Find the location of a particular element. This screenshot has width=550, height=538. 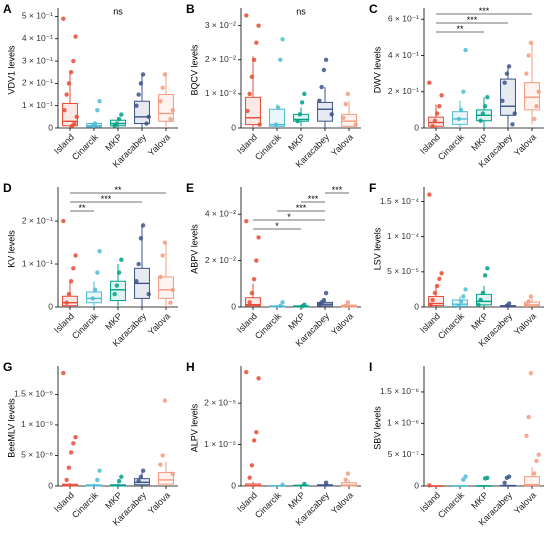

y-tick-label: 1.5 × 10⁻⁵ is located at coordinates (33, 394).